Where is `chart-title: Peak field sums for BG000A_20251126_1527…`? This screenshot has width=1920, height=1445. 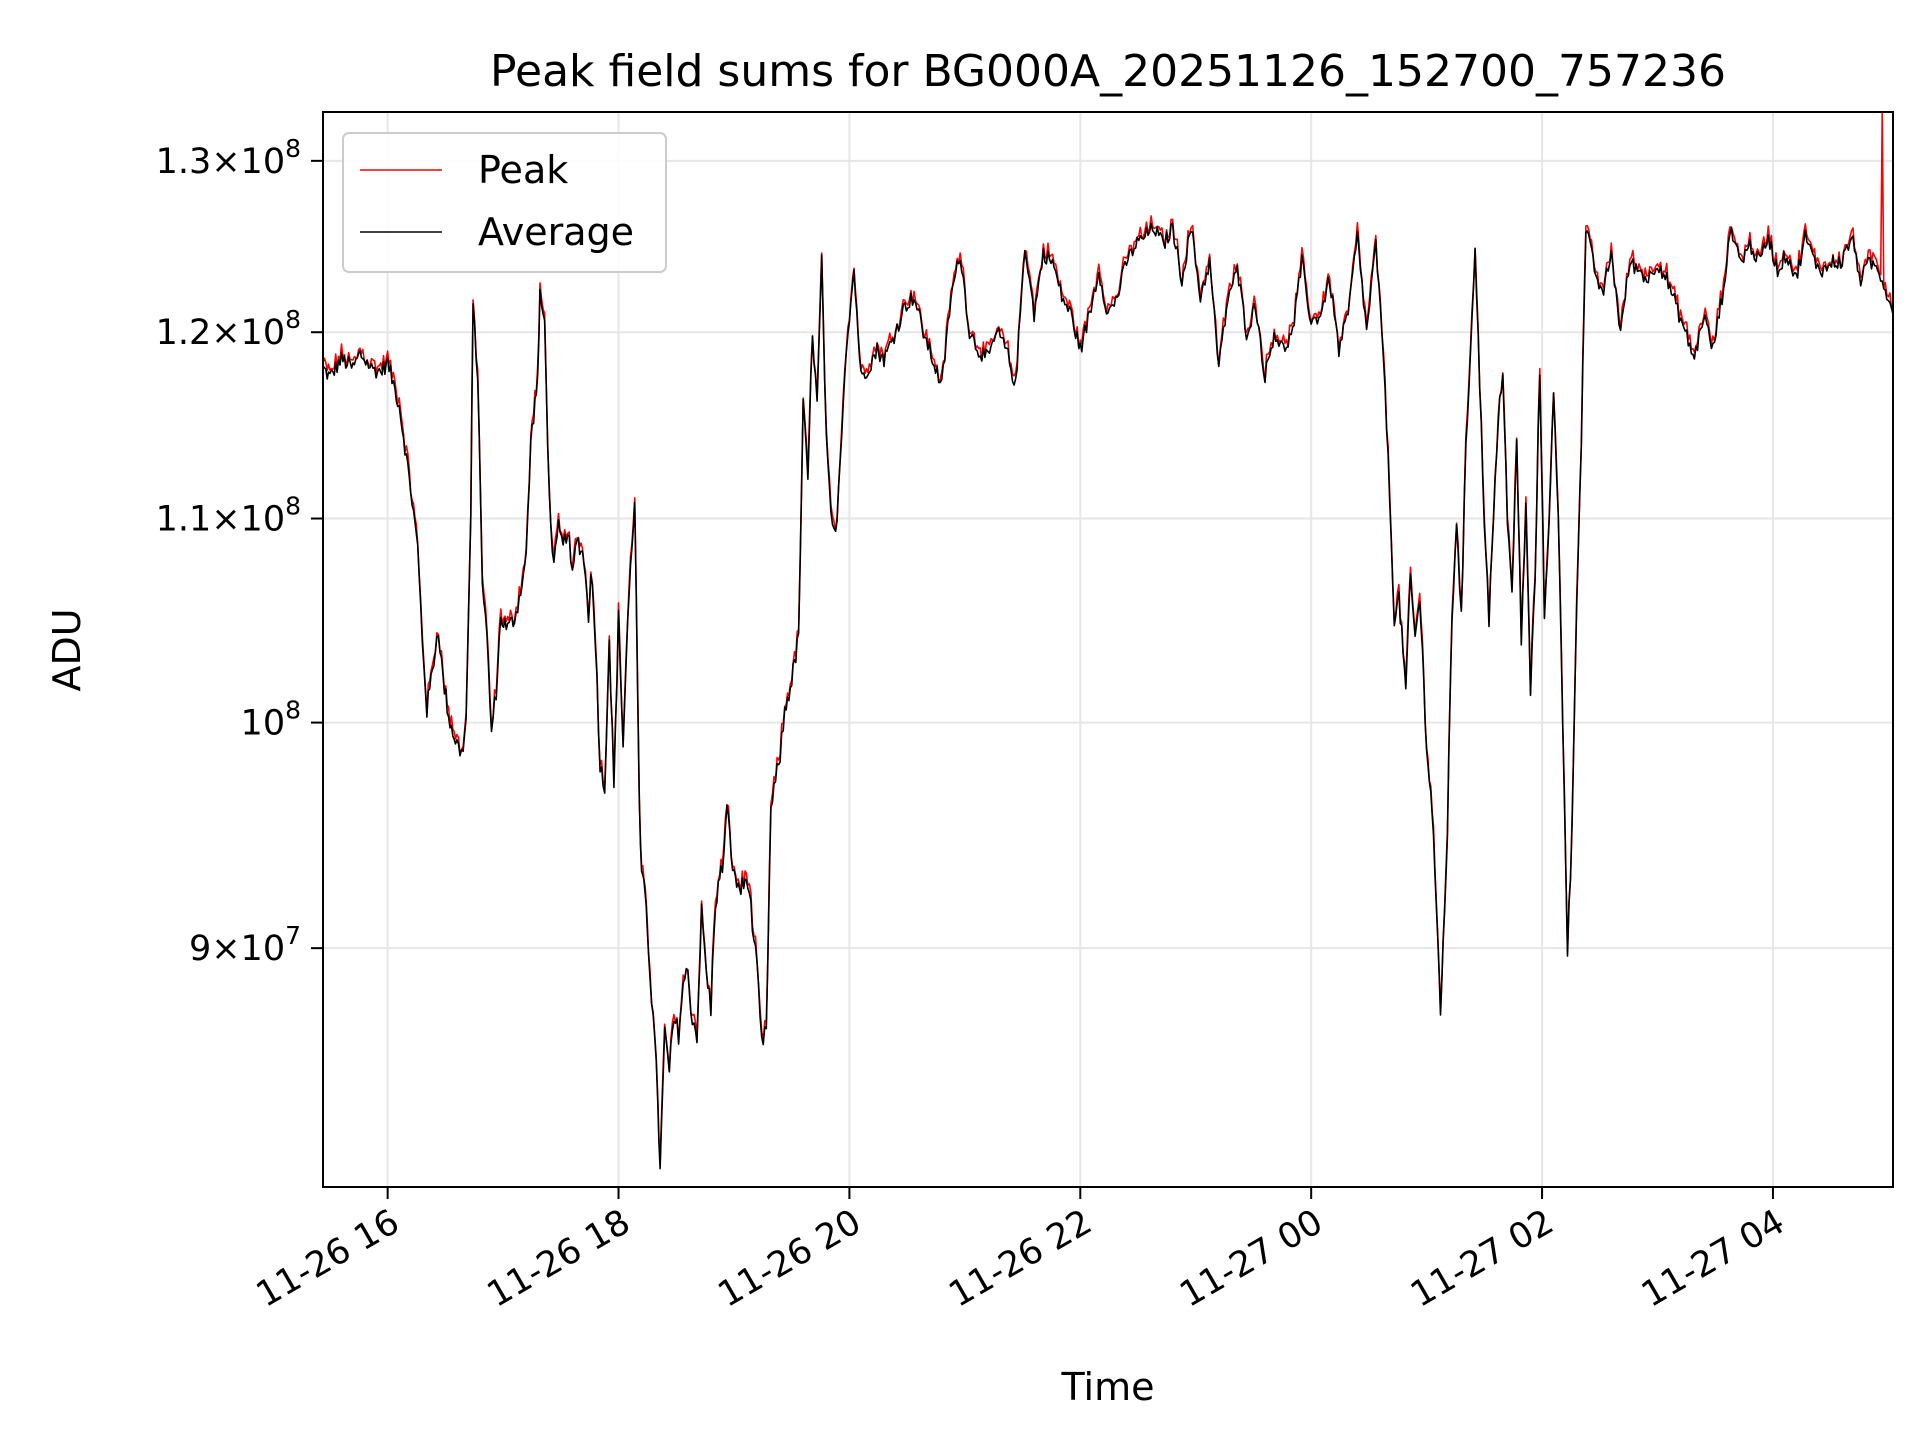
chart-title: Peak field sums for BG000A_20251126_1527… is located at coordinates (1108, 71).